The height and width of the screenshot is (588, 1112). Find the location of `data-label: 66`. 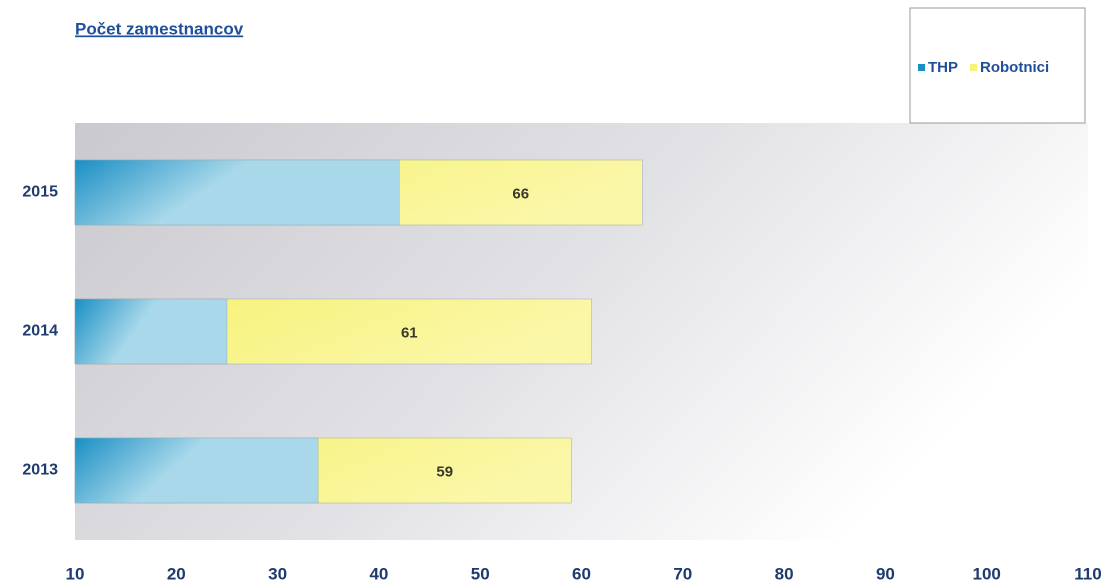

data-label: 66 is located at coordinates (520, 193).